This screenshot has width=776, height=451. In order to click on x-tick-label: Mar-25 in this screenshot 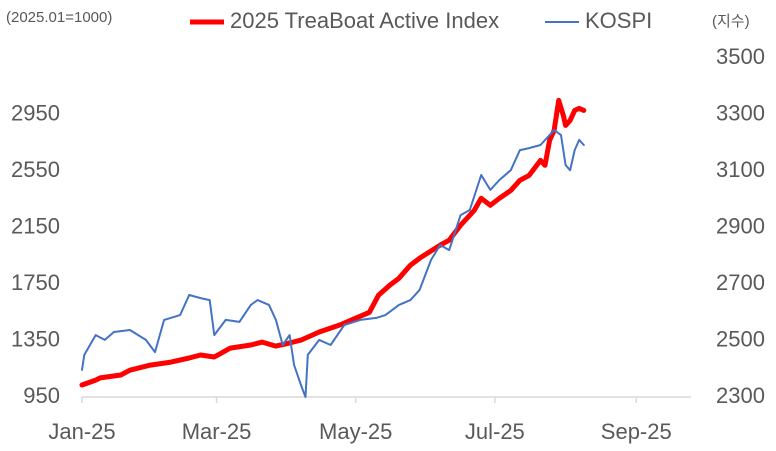, I will do `click(217, 431)`.